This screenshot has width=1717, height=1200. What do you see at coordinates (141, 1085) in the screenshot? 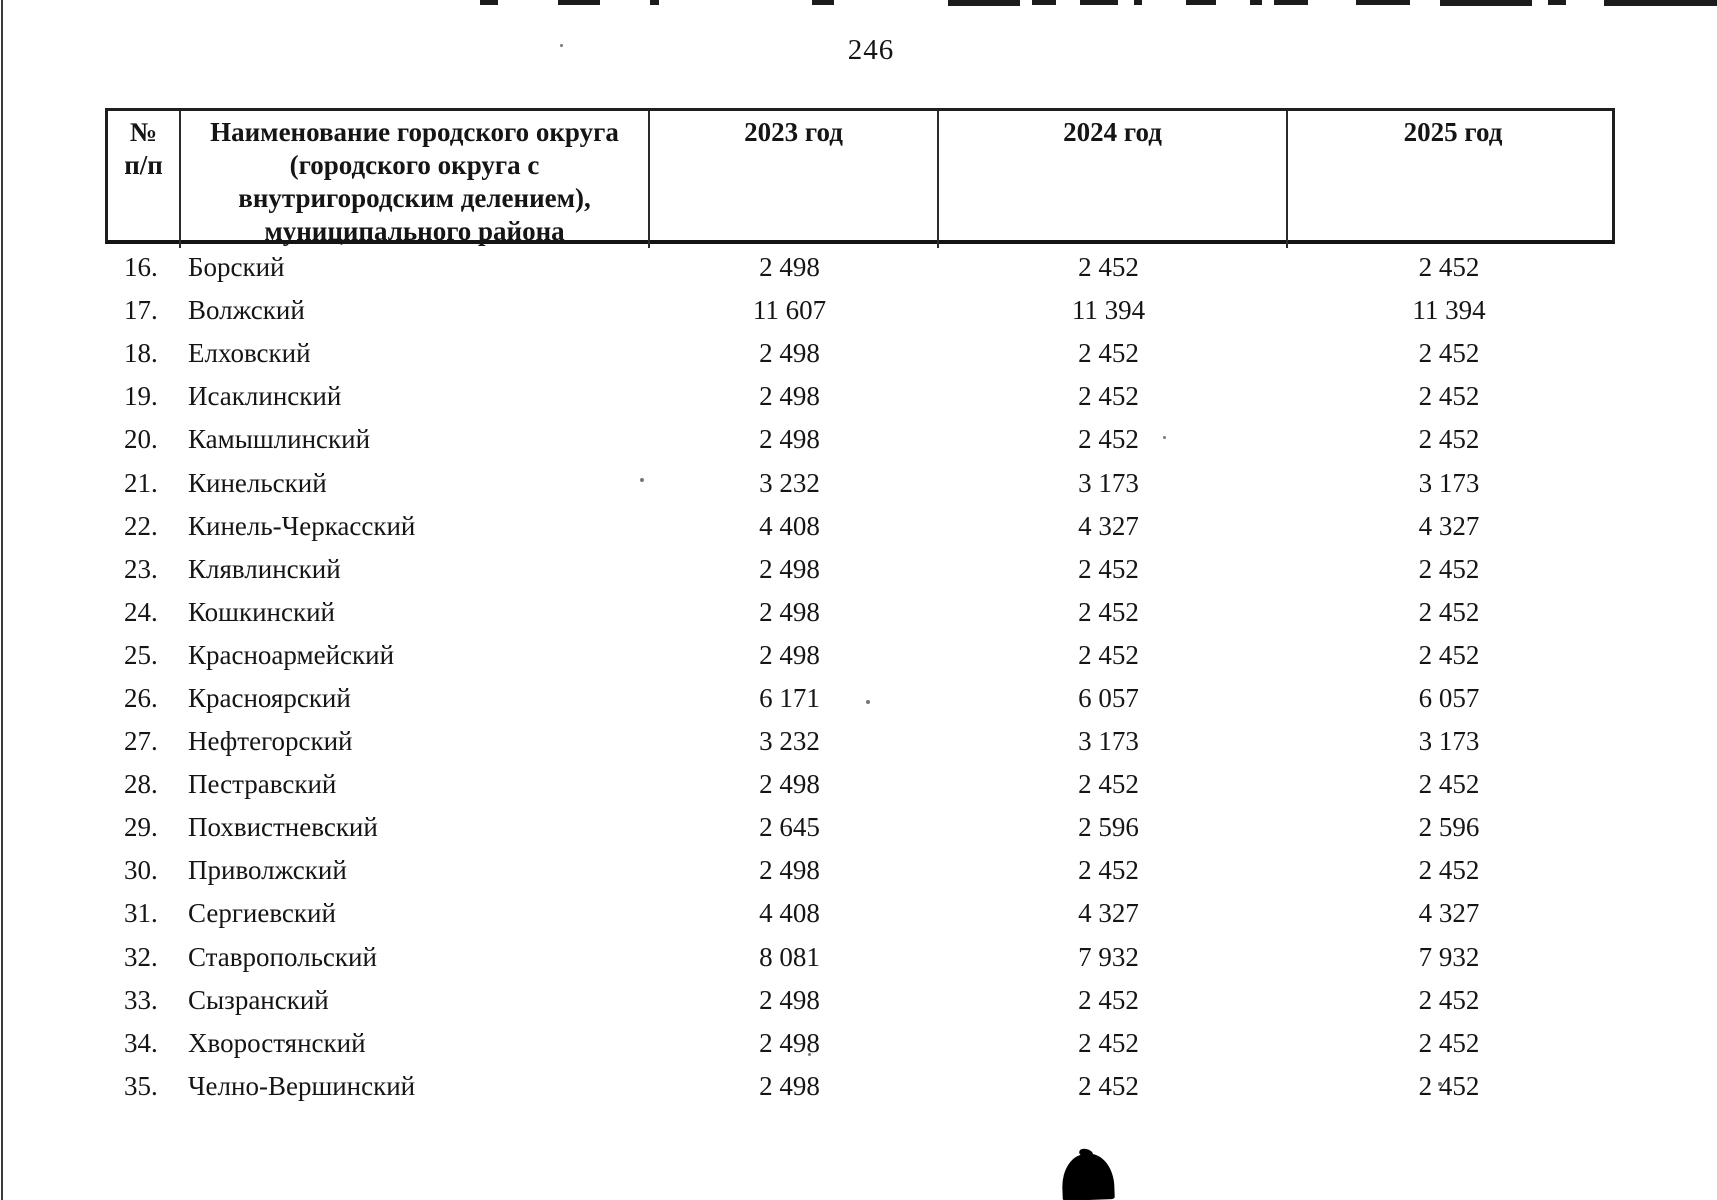
I see `row-number: 35.` at bounding box center [141, 1085].